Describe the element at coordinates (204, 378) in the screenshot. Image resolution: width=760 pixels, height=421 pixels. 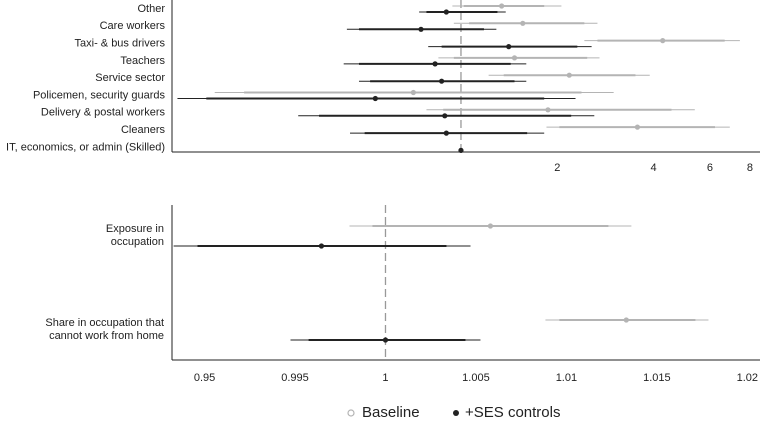
I see `x-tick-label: 0.95` at that location.